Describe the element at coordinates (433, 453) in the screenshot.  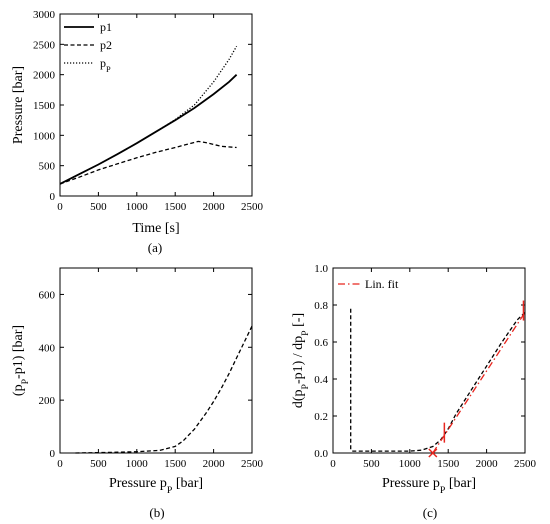
I see `x-marker` at that location.